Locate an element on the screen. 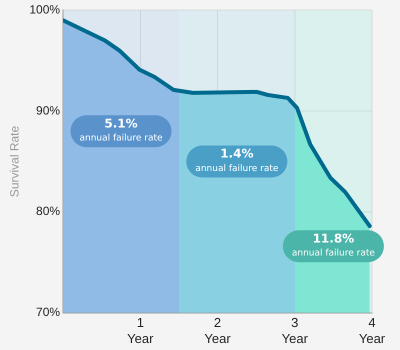  x-tick-label: 1 Year is located at coordinates (140, 330).